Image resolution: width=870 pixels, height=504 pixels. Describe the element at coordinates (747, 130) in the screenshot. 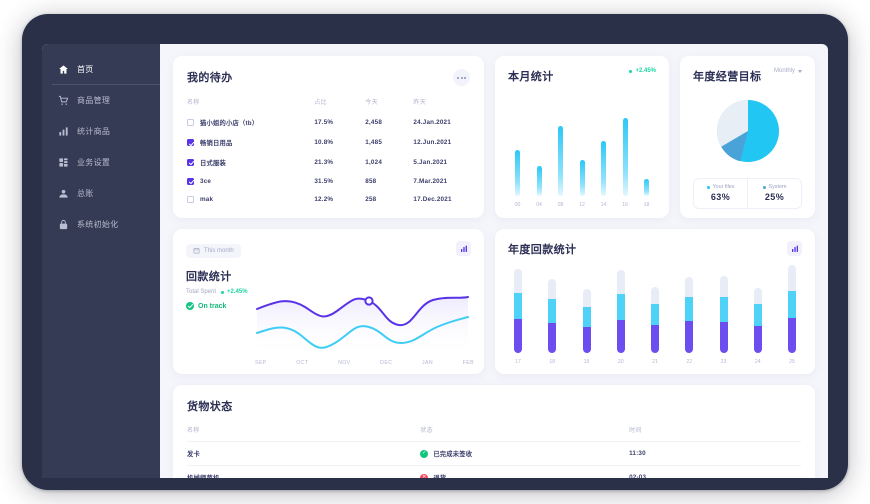

I see `pie-chart-svg` at that location.